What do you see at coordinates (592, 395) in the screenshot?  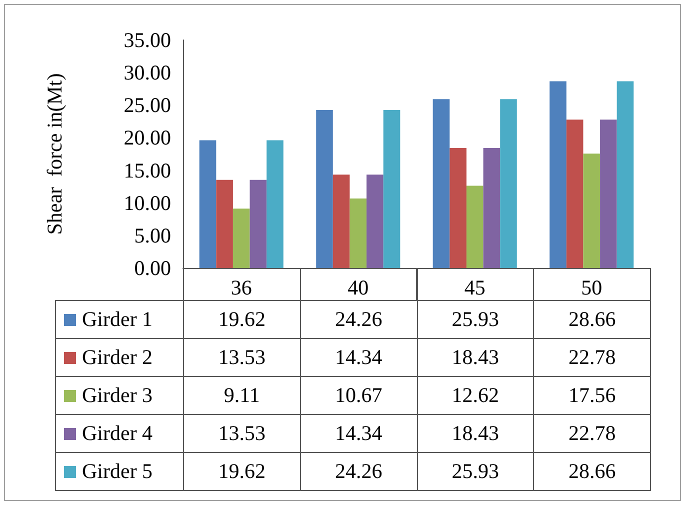 I see `data-label: 17.56` at bounding box center [592, 395].